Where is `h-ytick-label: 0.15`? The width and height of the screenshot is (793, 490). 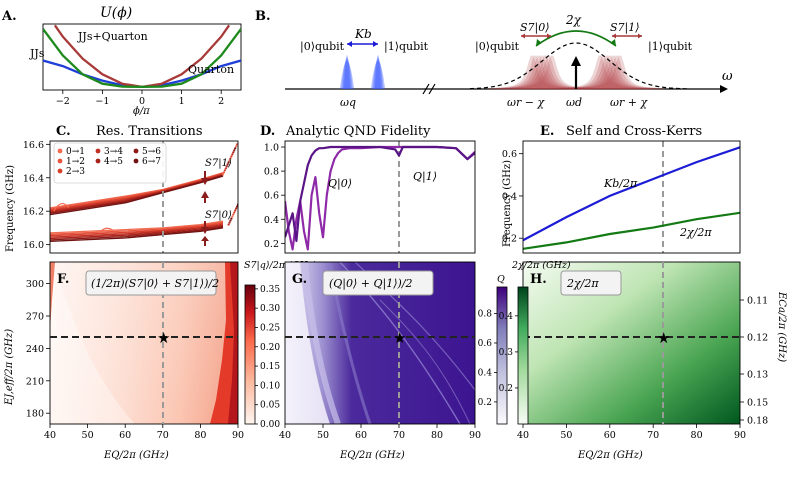
h-ytick-label: 0.15 is located at coordinates (757, 403).